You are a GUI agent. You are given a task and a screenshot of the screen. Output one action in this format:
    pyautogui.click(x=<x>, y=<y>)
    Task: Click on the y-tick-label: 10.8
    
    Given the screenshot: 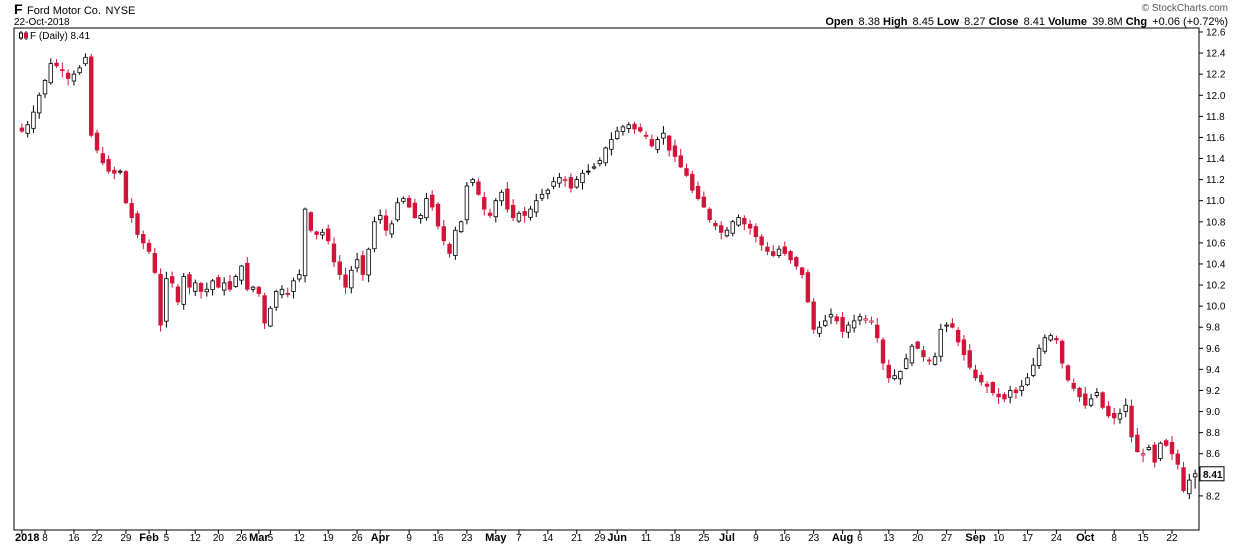 What is the action you would take?
    pyautogui.click(x=1216, y=222)
    